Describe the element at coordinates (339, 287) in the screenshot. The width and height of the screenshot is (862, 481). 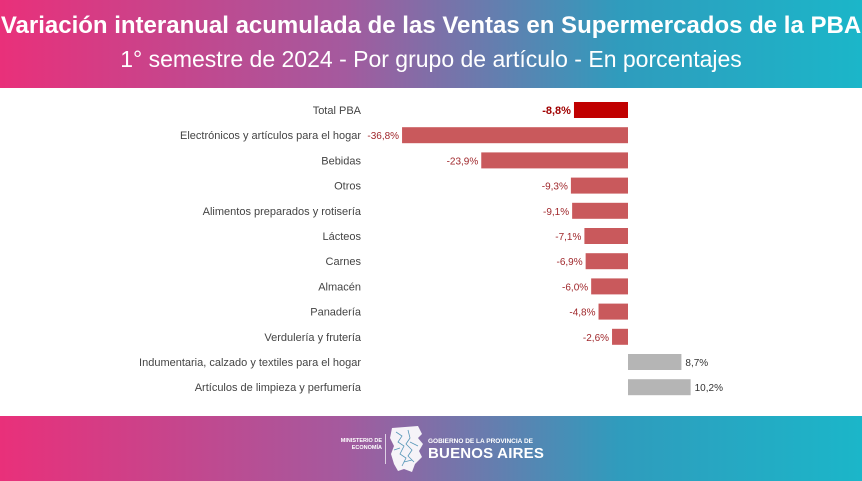
I see `category-label: Almacén` at that location.